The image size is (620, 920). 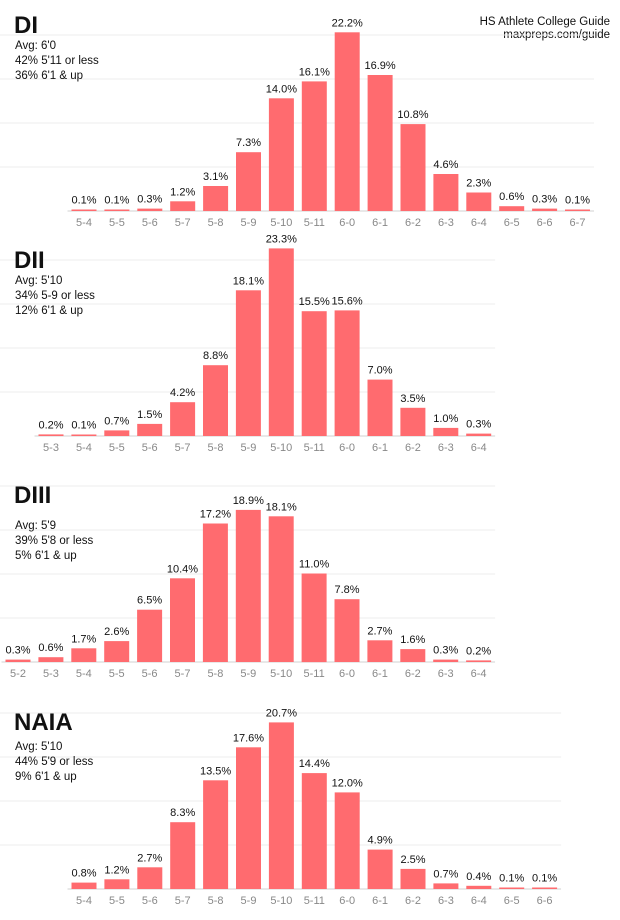 What do you see at coordinates (215, 356) in the screenshot?
I see `bar-value-label: 8.8%` at bounding box center [215, 356].